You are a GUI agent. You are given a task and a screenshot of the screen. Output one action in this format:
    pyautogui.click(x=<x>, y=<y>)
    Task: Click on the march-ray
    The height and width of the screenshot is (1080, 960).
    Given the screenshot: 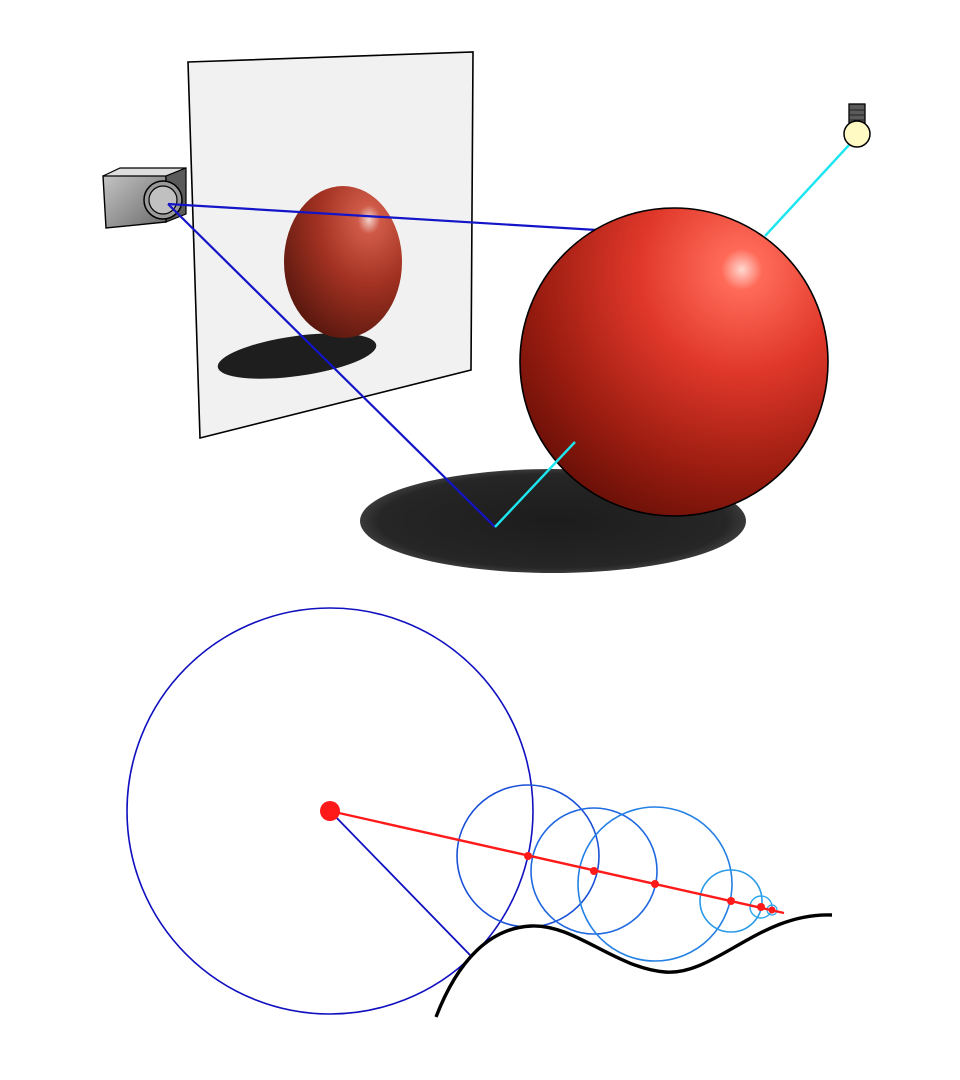 What is the action you would take?
    pyautogui.click(x=557, y=862)
    